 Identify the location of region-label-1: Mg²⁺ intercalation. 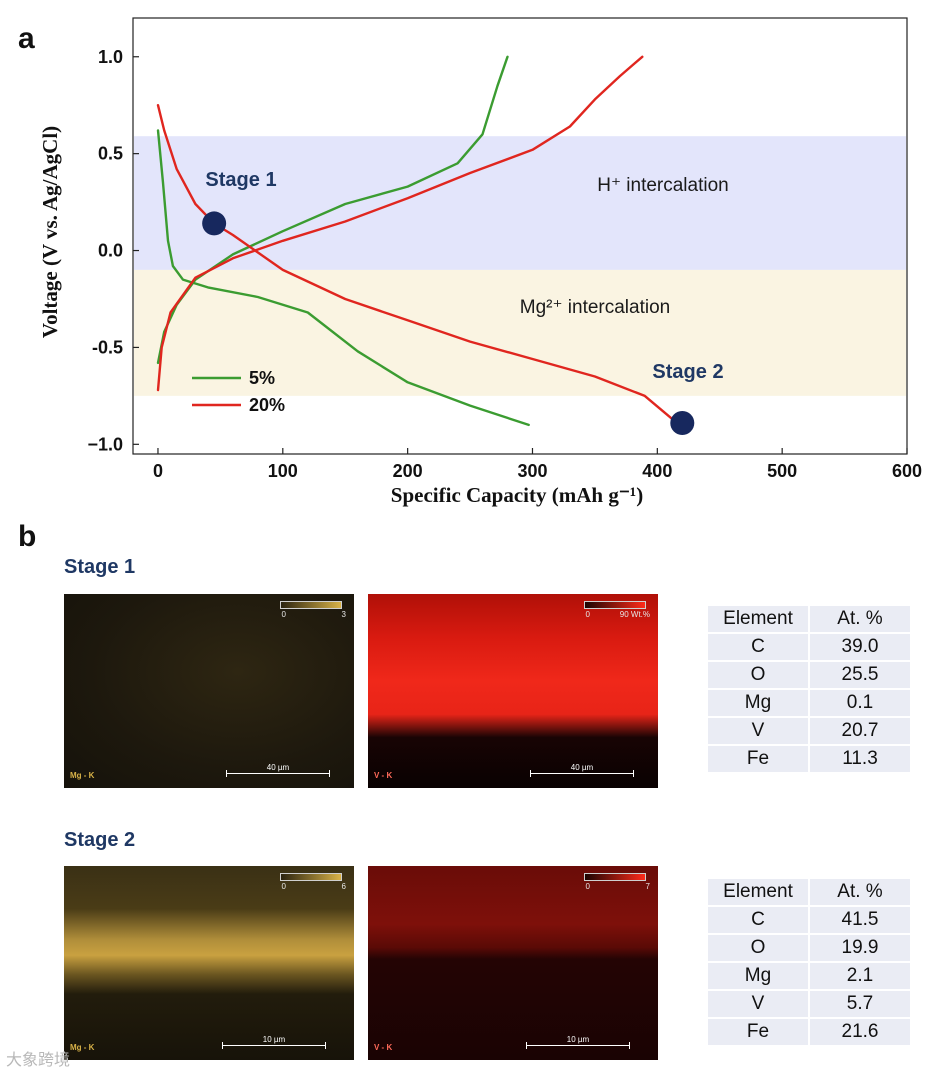
(595, 307).